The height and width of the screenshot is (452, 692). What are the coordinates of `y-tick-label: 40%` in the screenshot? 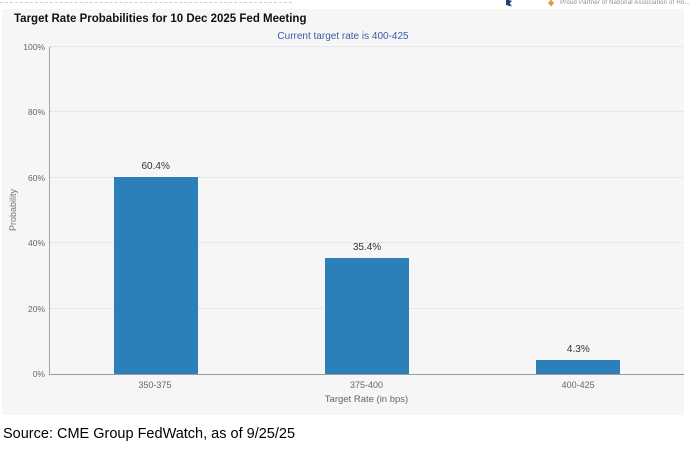 It's located at (36, 243).